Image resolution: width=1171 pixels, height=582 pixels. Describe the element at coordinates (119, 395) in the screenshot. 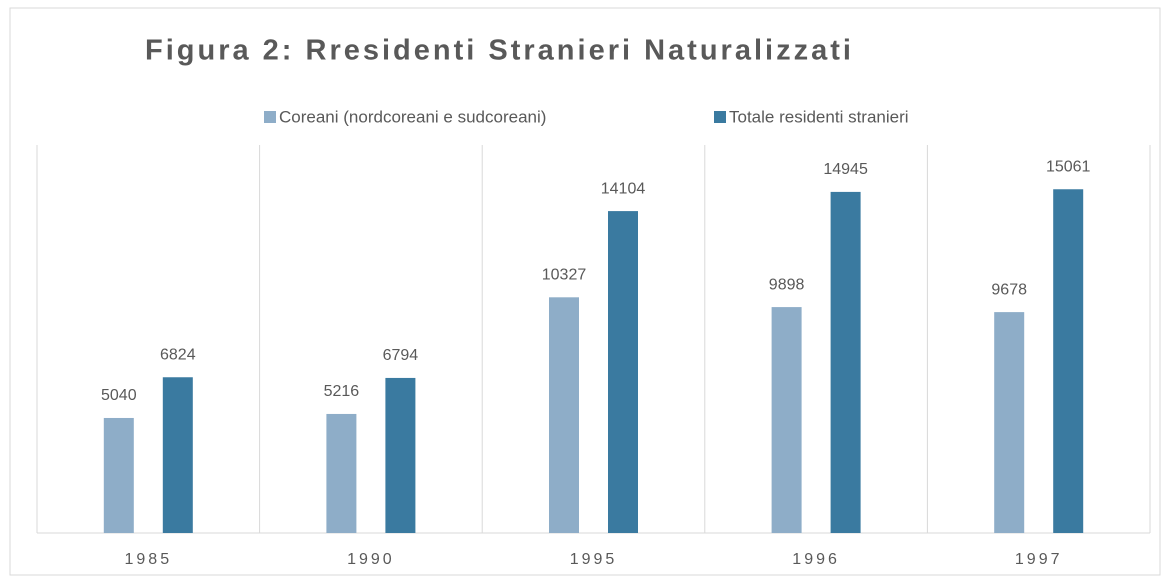

I see `data-label: 5040` at that location.